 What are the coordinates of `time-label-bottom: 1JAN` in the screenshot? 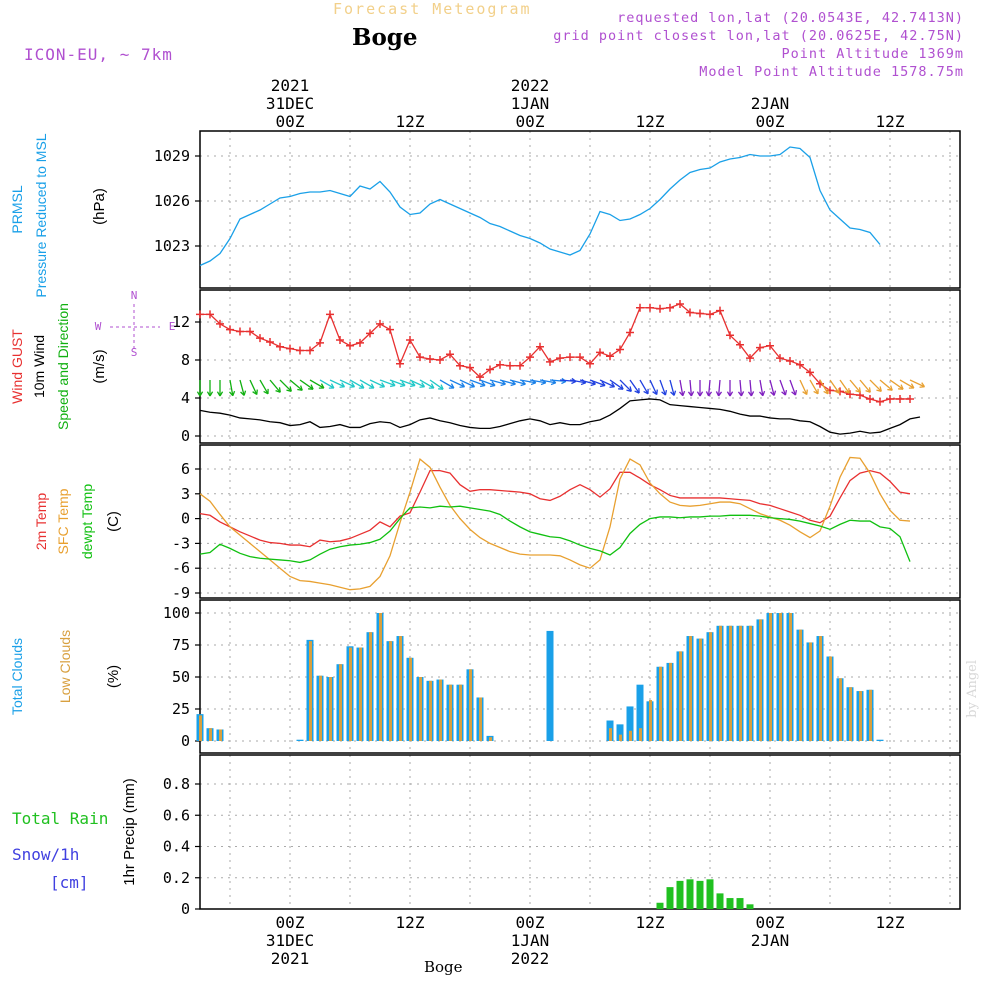 It's located at (530, 940).